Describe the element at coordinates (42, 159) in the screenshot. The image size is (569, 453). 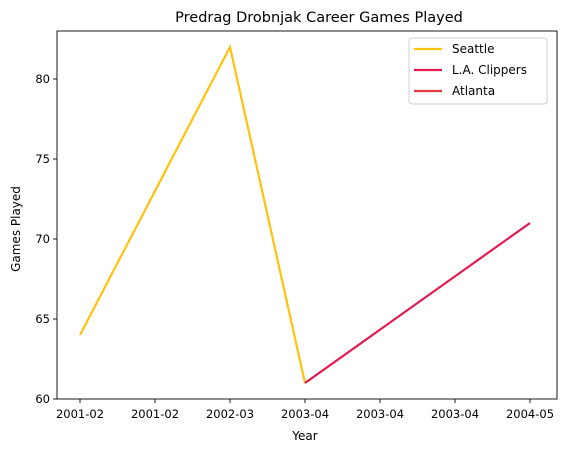
I see `y-tick-label: 75` at that location.